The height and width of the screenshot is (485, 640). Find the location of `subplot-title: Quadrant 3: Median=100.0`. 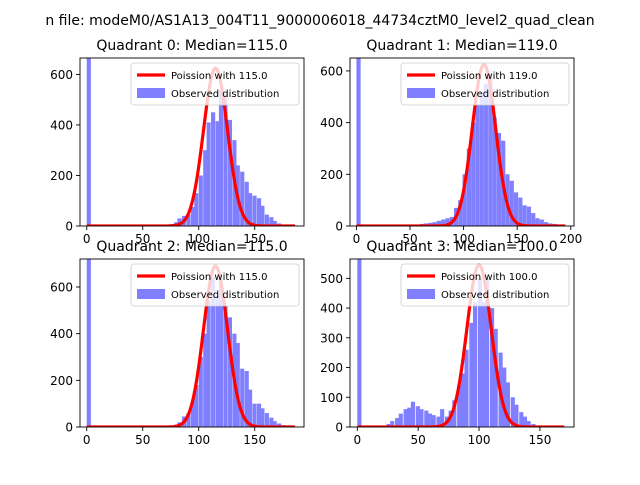

subplot-title: Quadrant 3: Median=100.0 is located at coordinates (461, 247).